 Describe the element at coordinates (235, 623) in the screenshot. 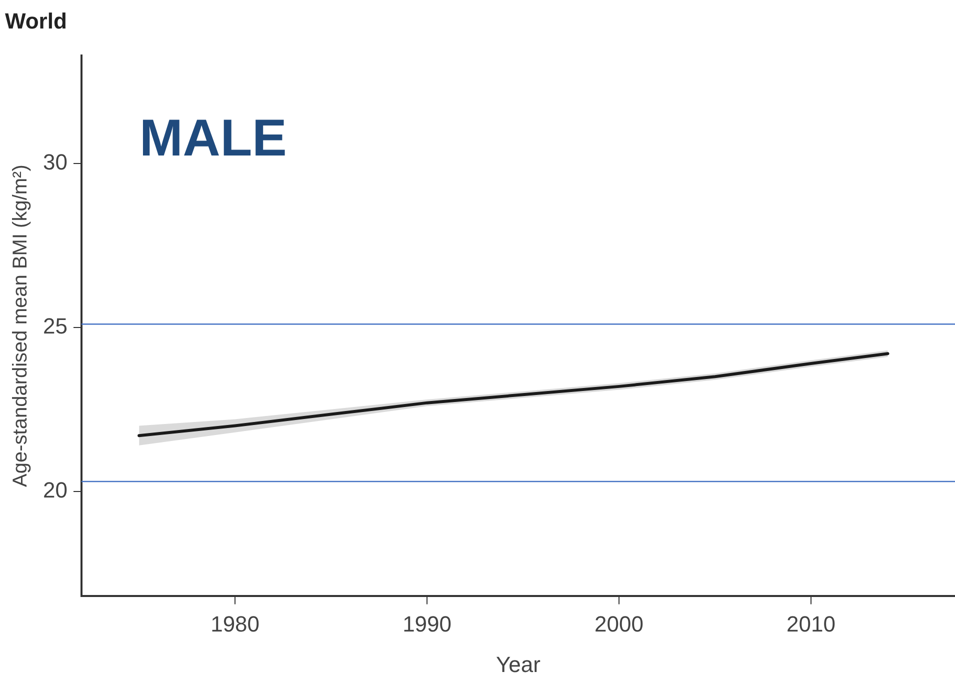

I see `x-tick-label: 1980` at that location.